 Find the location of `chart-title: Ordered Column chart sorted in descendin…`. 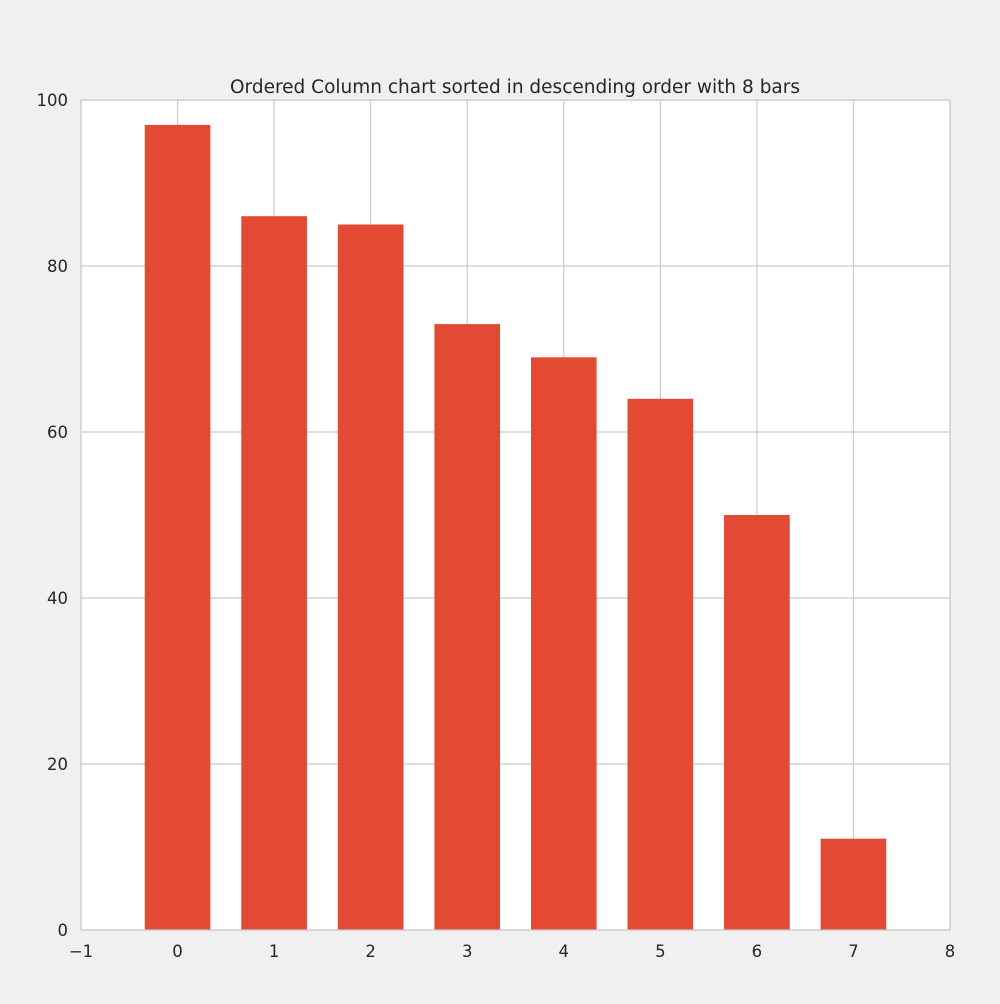

chart-title: Ordered Column chart sorted in descendin… is located at coordinates (515, 87).